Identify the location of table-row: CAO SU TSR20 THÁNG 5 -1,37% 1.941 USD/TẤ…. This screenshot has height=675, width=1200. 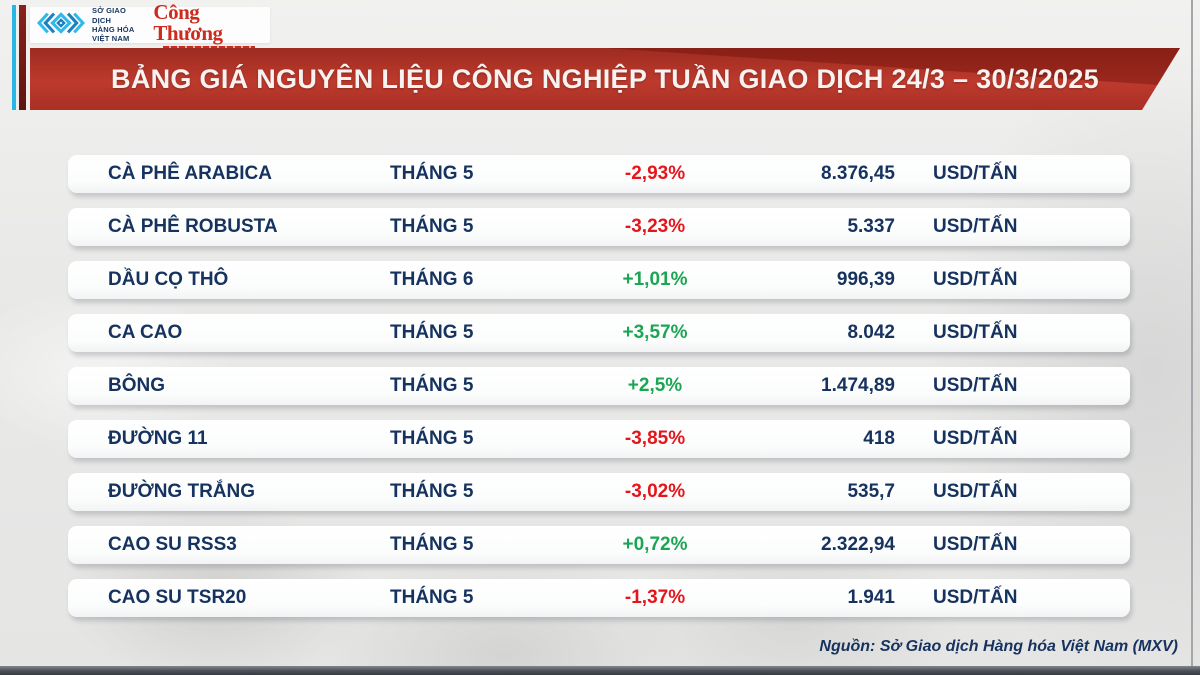
(599, 598).